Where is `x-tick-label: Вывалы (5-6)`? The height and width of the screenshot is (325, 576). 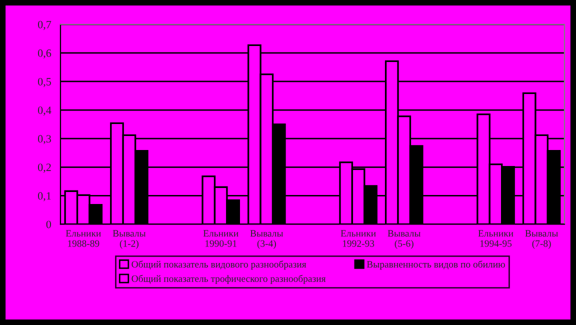
x-tick-label: Вывалы (5-6) is located at coordinates (404, 239).